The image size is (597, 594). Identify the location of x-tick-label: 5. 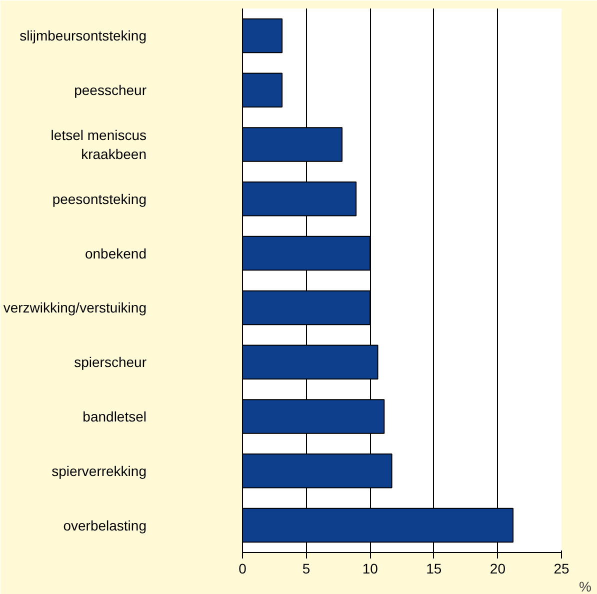
(306, 568).